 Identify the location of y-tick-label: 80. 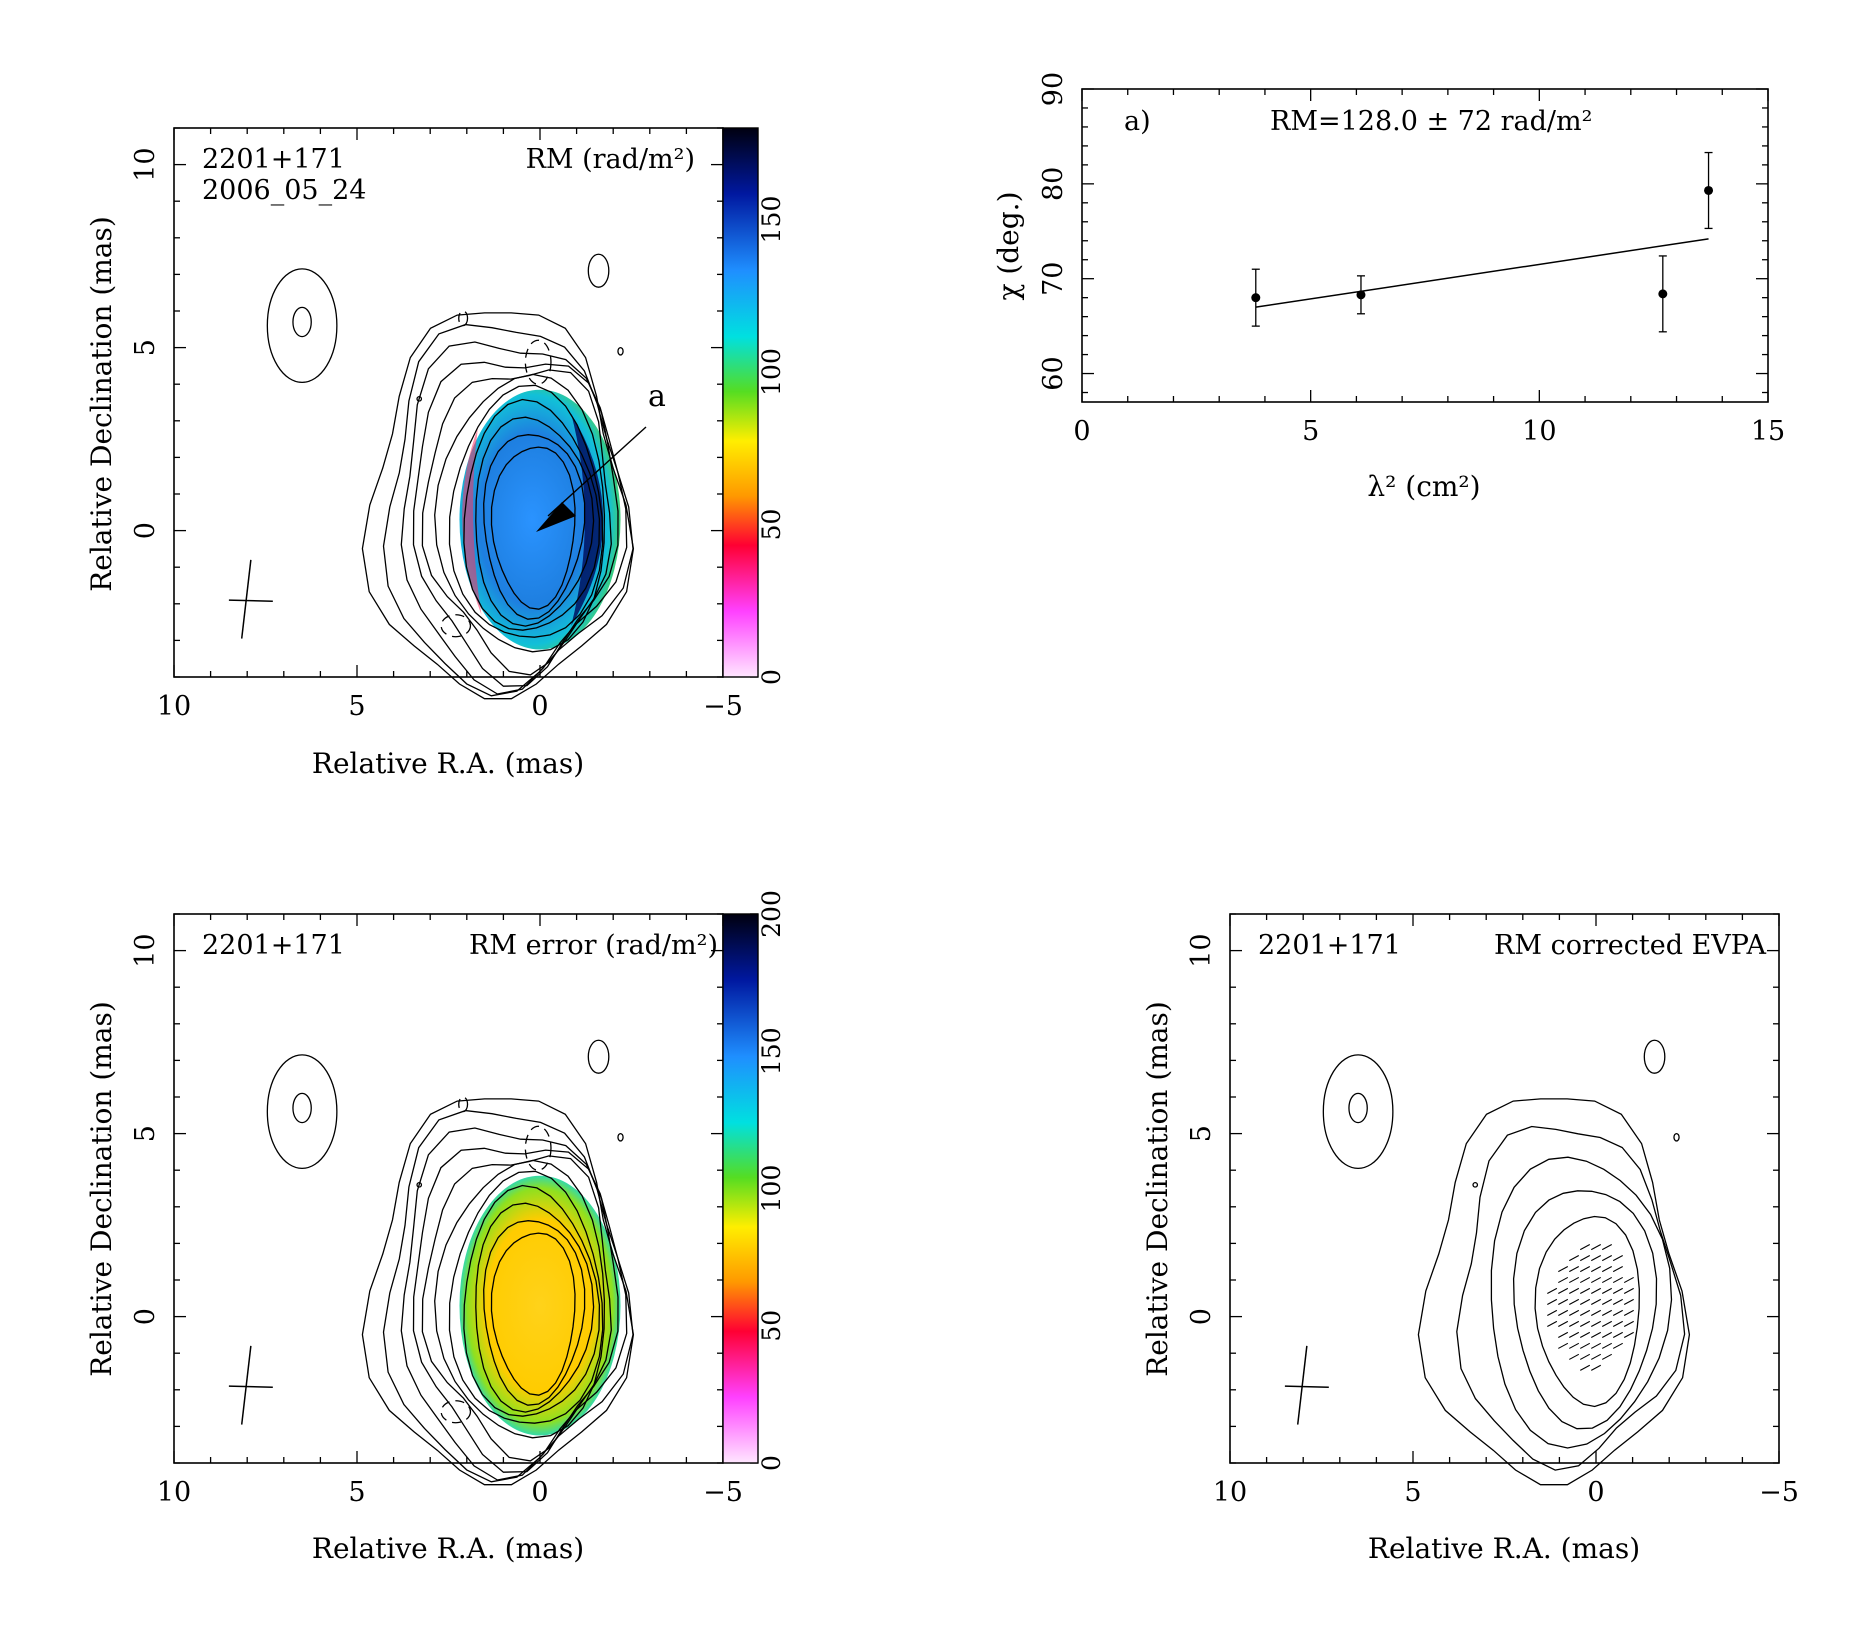
(1053, 184).